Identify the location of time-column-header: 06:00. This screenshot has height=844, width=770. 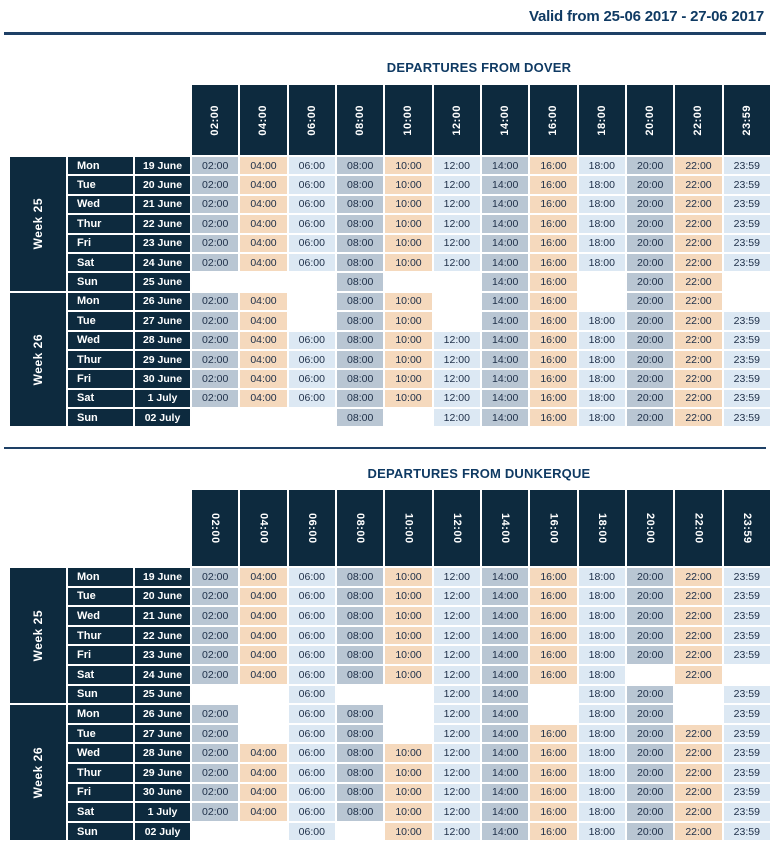
(311, 120).